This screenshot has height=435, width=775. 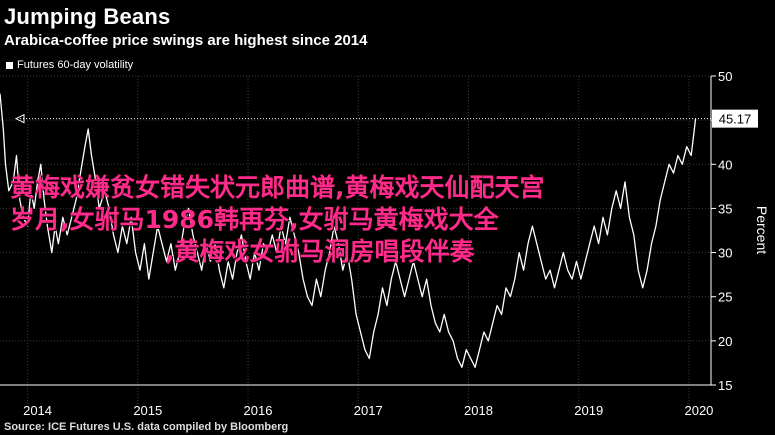 I want to click on x-tick-label: 2019, so click(x=588, y=410).